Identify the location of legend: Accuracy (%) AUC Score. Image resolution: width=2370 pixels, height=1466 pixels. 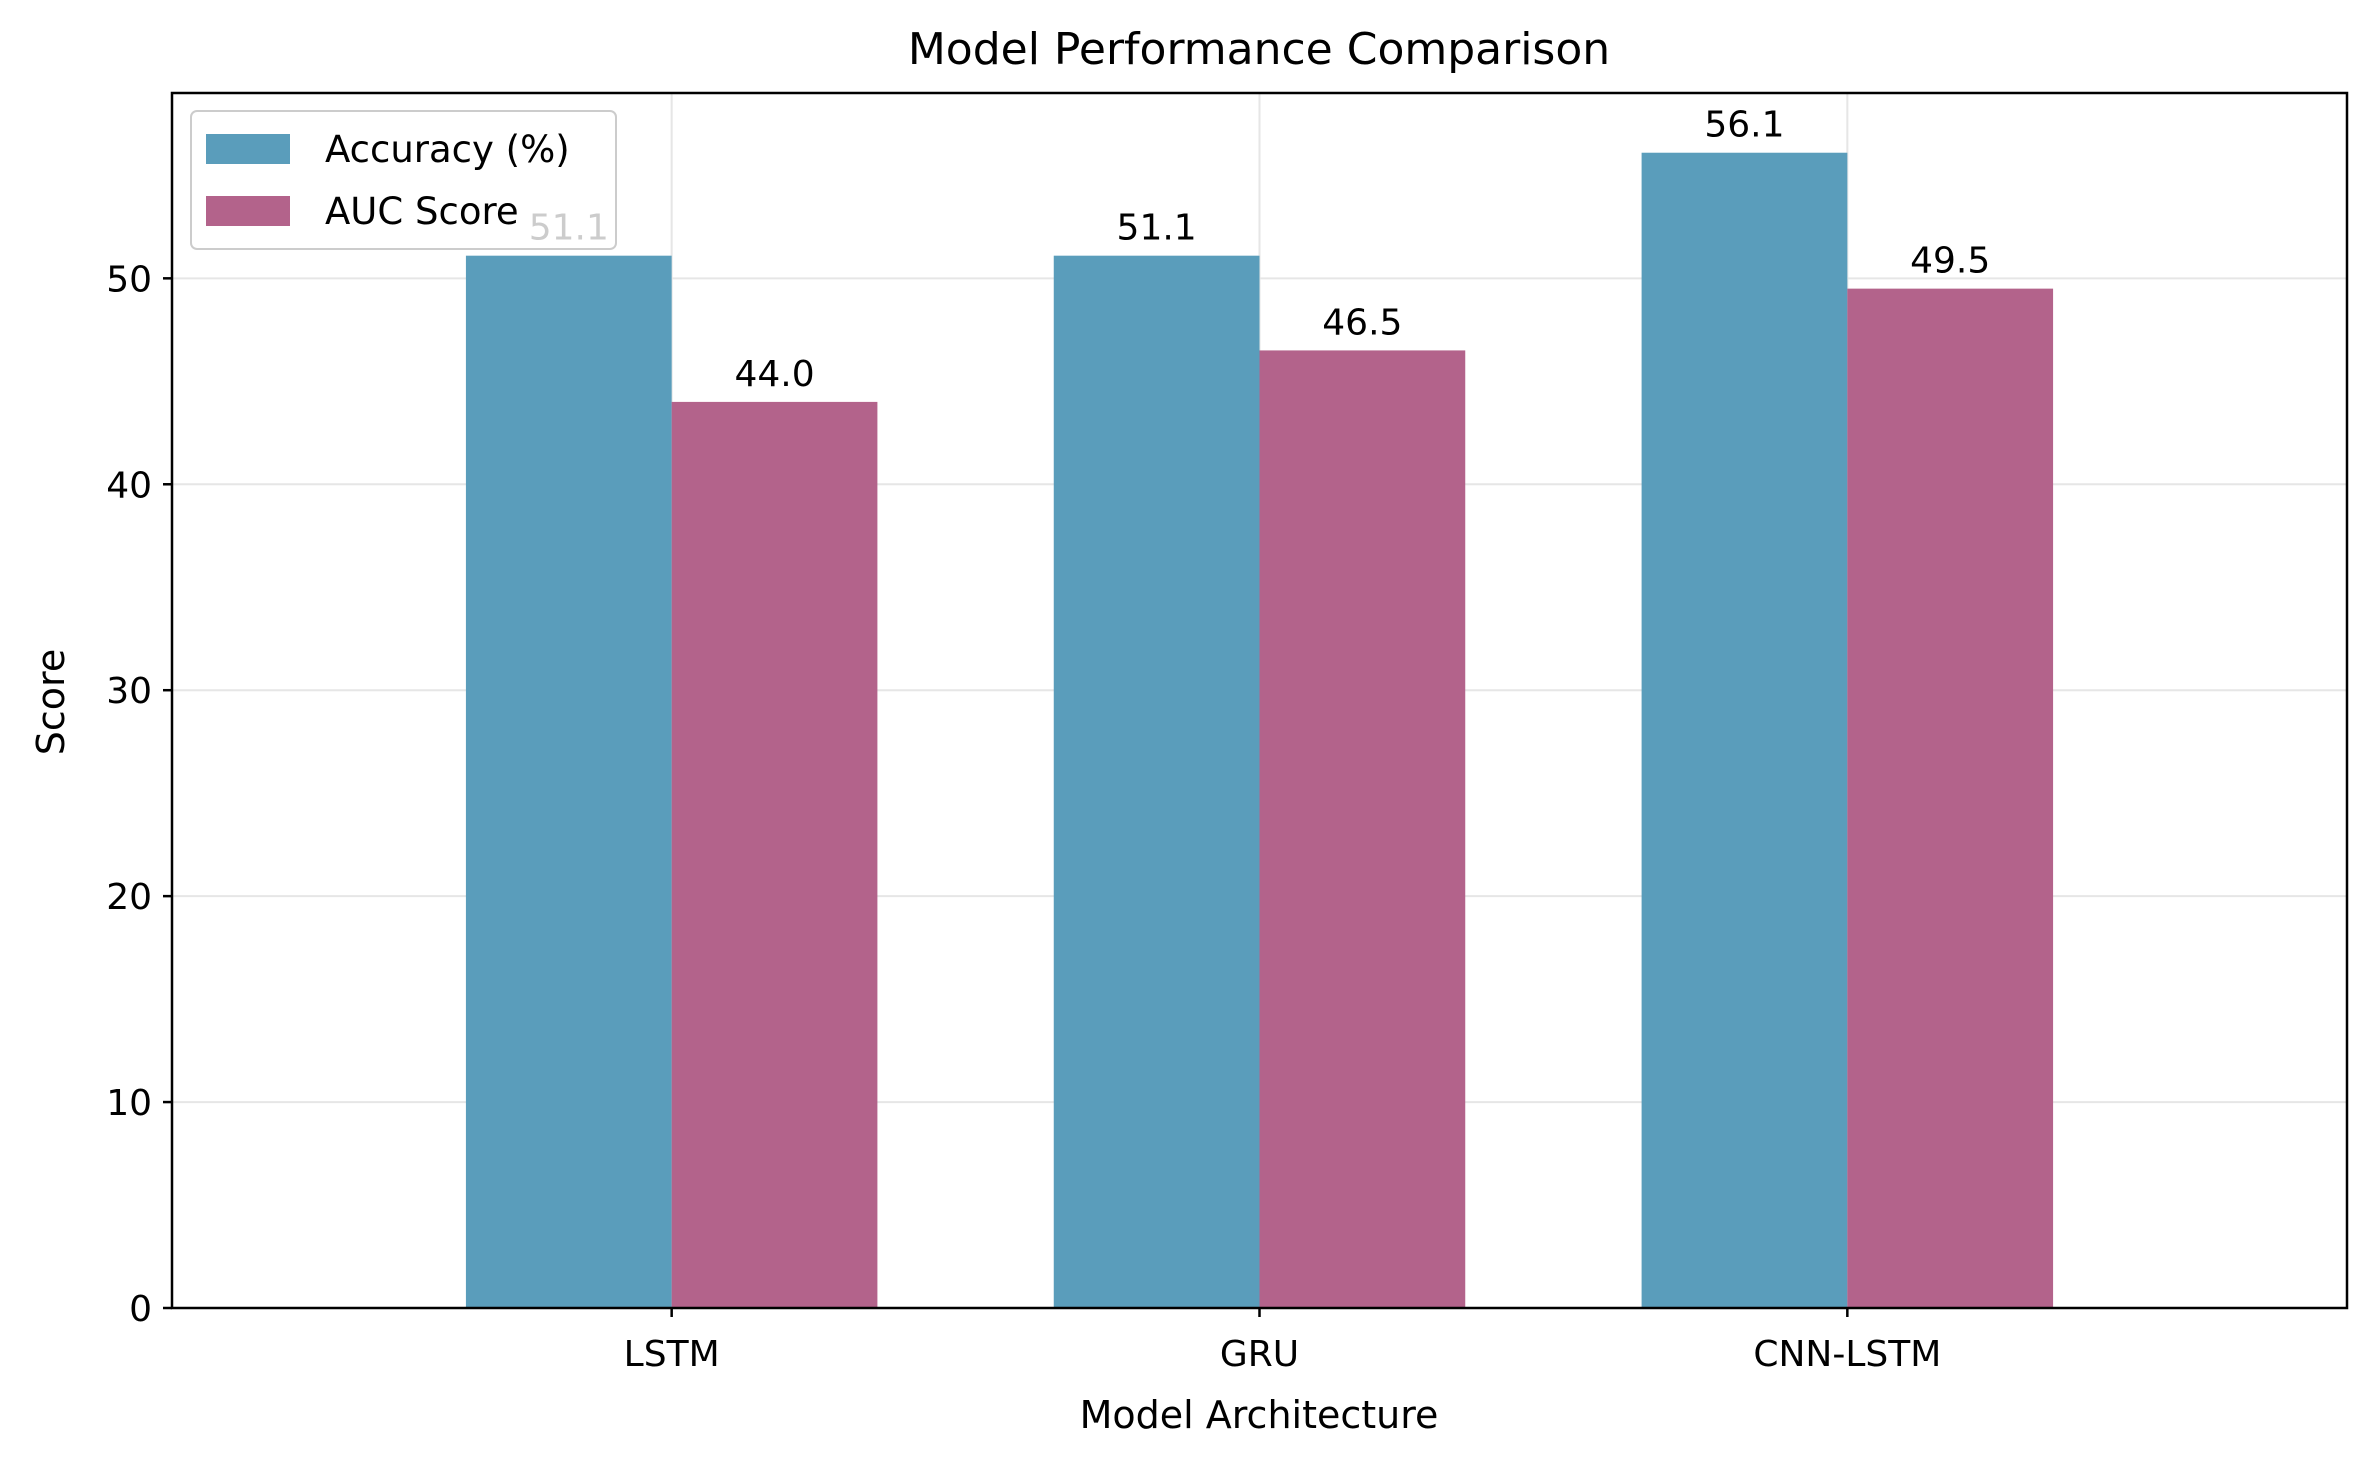
(403, 180).